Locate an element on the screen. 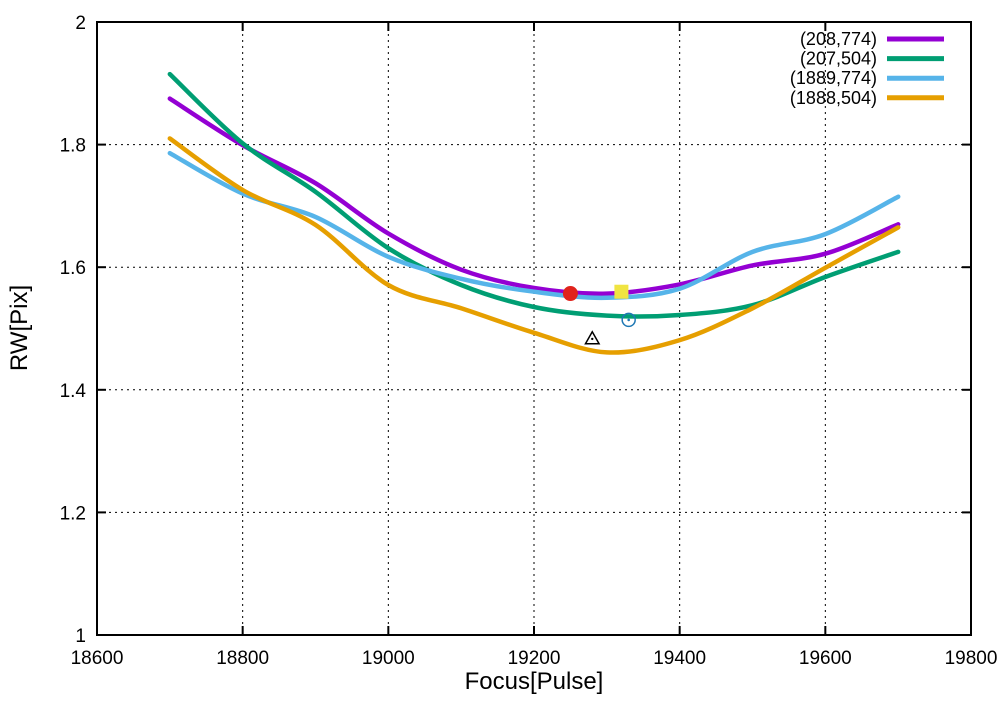 The image size is (1000, 705). legend-entry: (1888,504) is located at coordinates (867, 98).